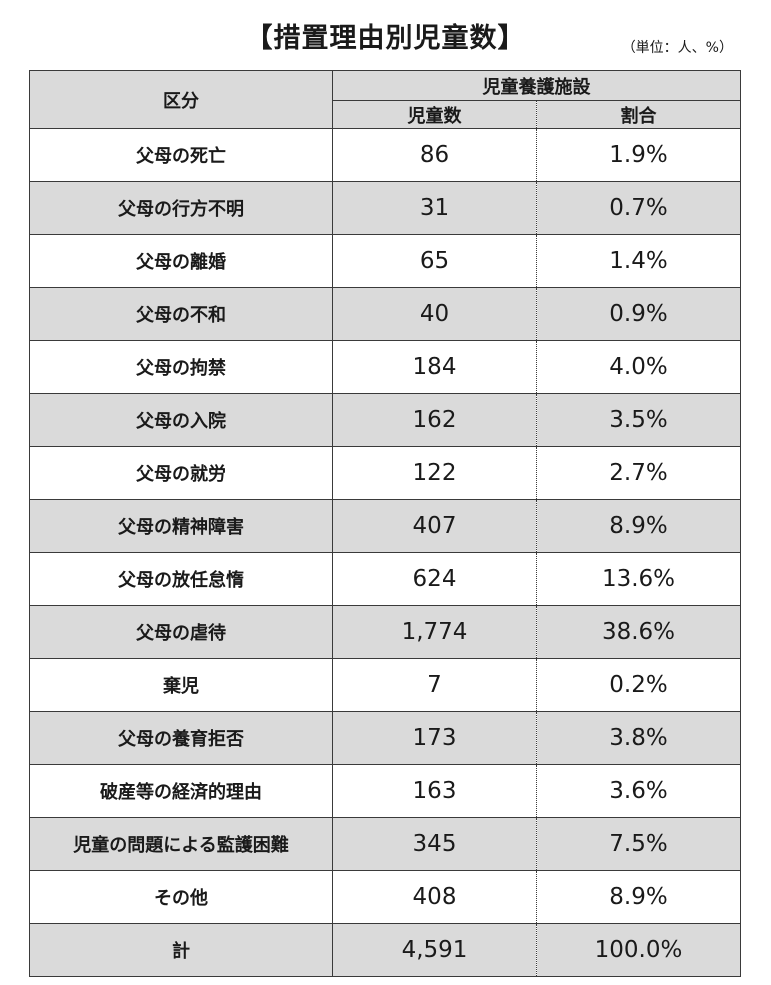 The height and width of the screenshot is (985, 771). Describe the element at coordinates (181, 632) in the screenshot. I see `row-category: 父母の虐待` at that location.